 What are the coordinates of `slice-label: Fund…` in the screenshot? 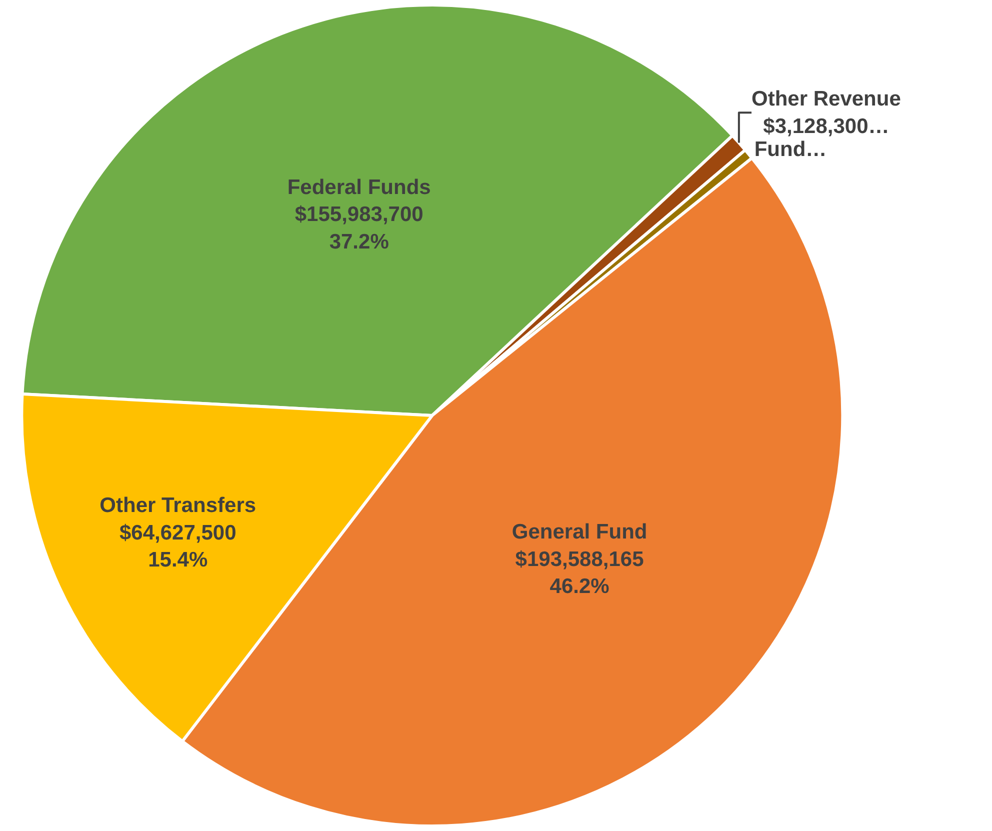 It's located at (790, 149).